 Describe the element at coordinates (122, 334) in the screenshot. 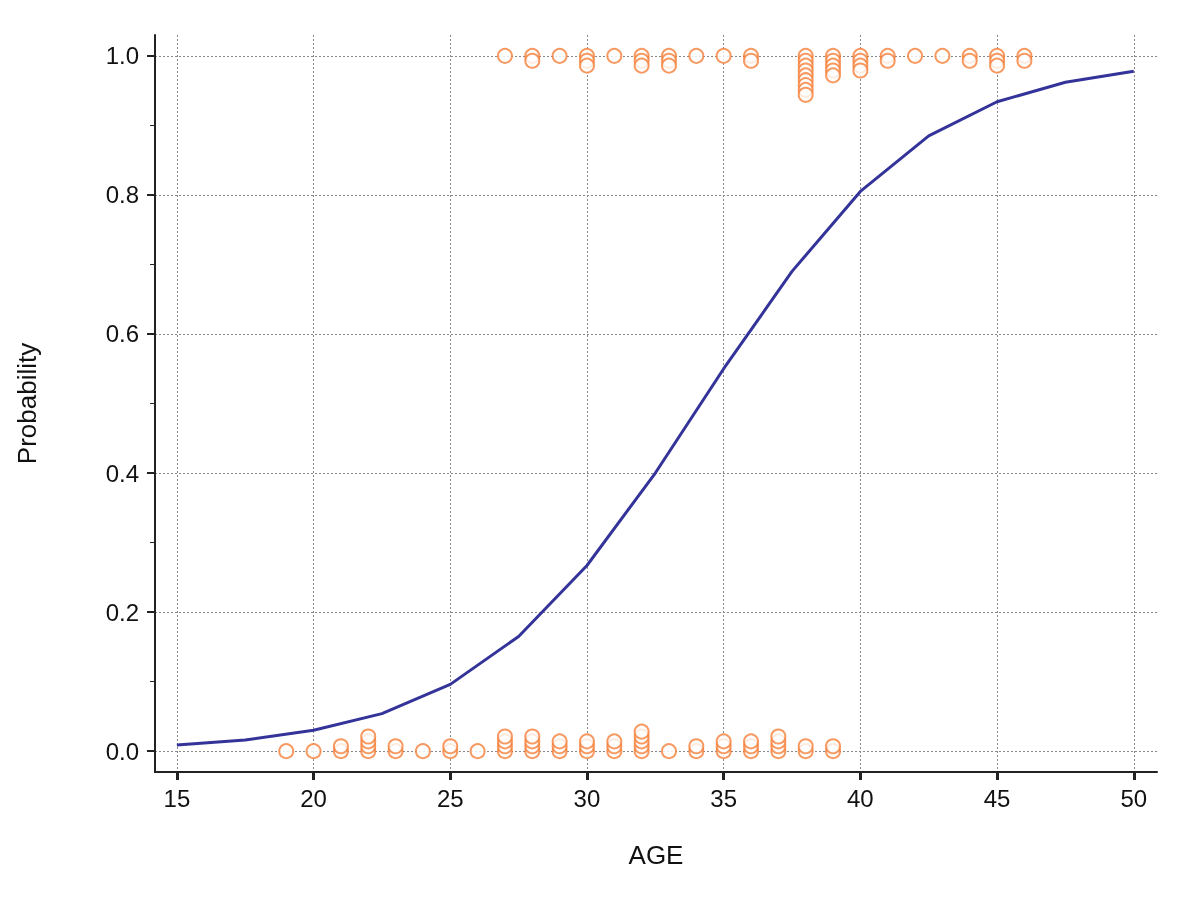

I see `y-tick-label: 0.6` at that location.